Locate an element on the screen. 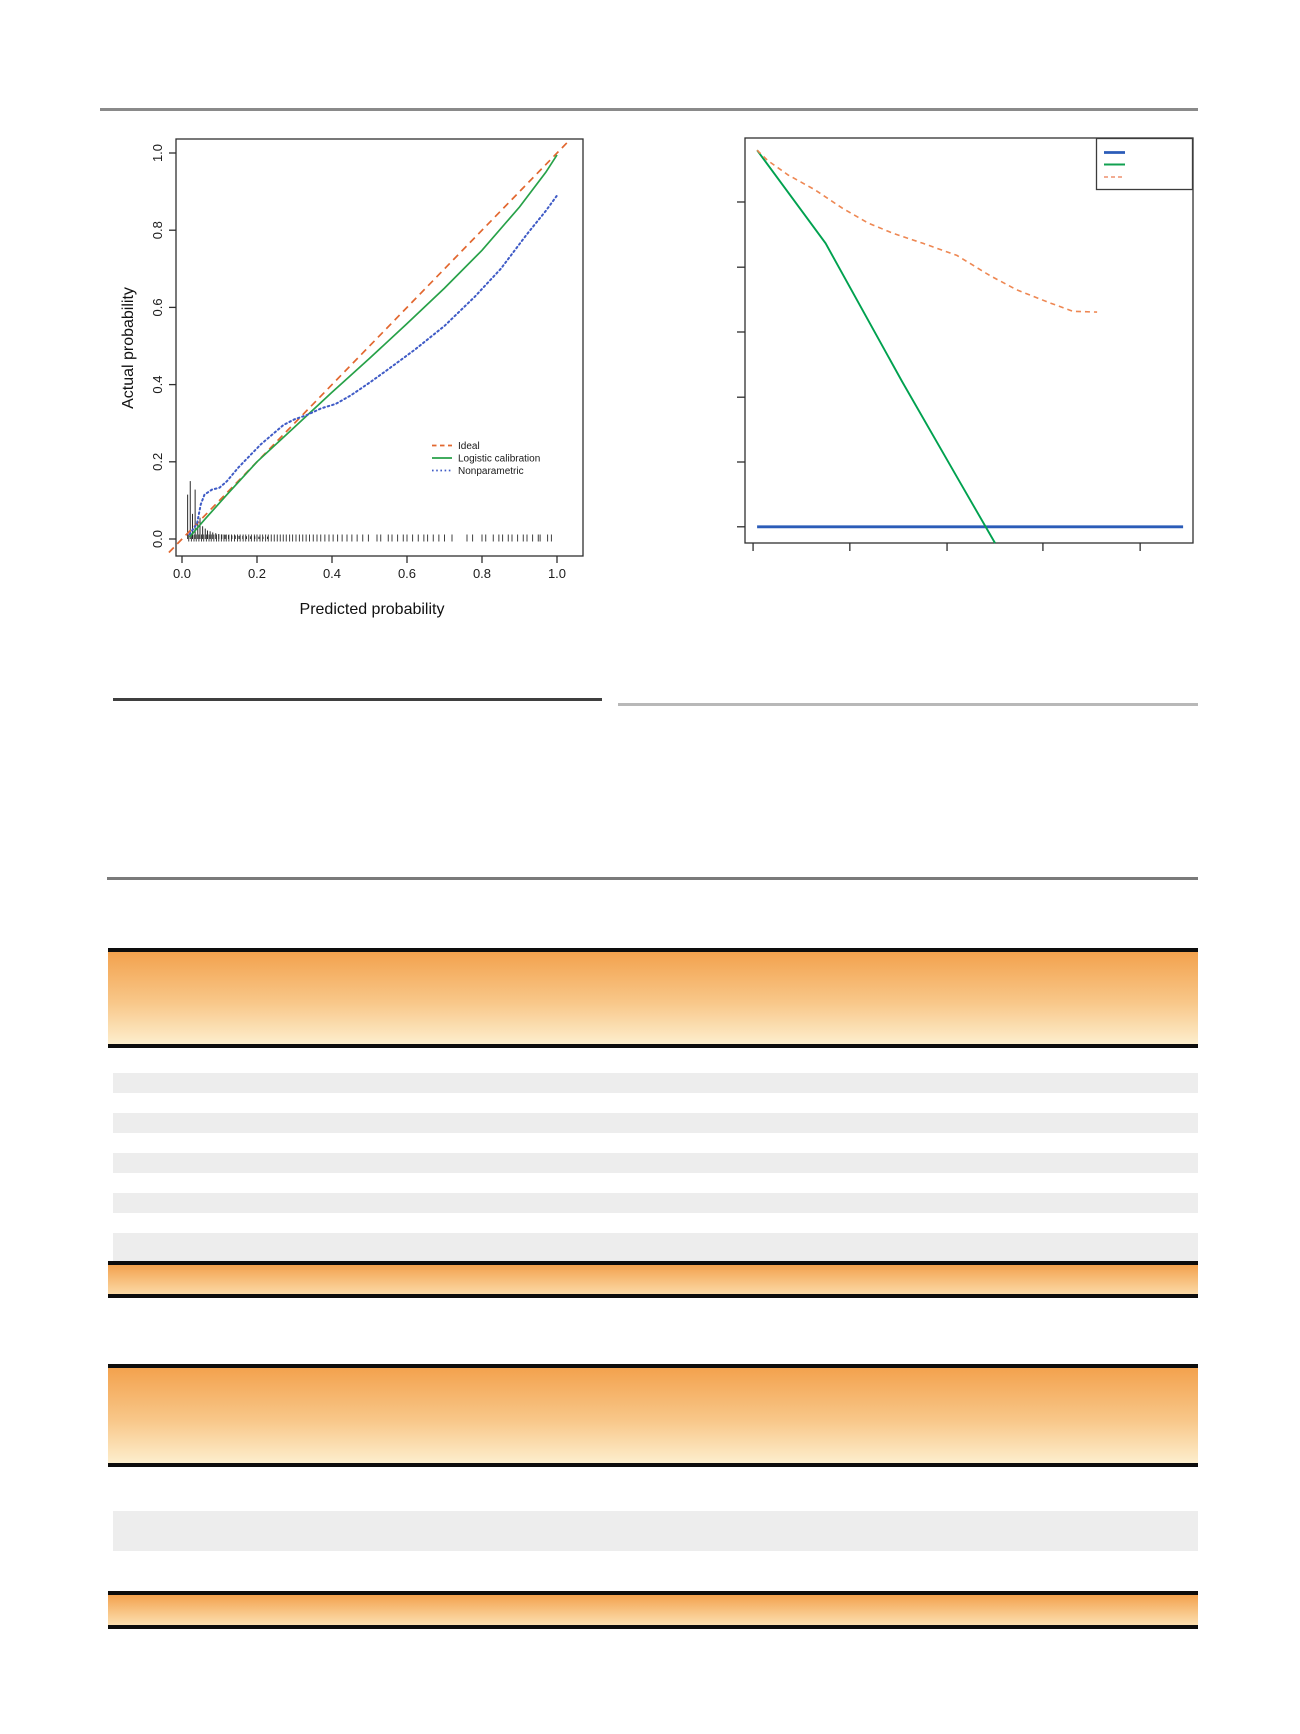 This screenshot has height=1734, width=1300. calibration-plot-frame is located at coordinates (379, 347).